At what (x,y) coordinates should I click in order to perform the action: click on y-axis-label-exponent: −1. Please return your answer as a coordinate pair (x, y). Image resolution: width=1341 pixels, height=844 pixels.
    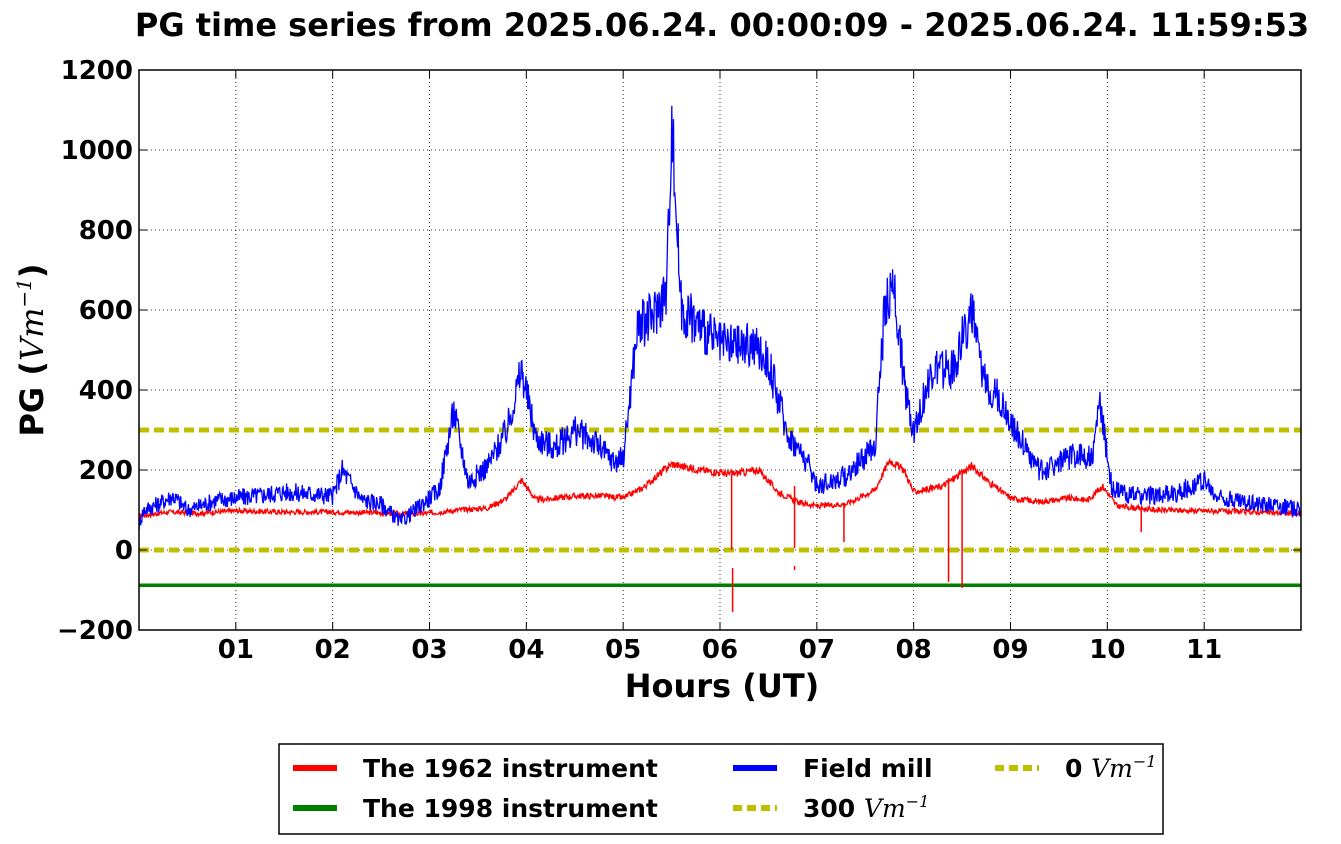
    Looking at the image, I should click on (24, 292).